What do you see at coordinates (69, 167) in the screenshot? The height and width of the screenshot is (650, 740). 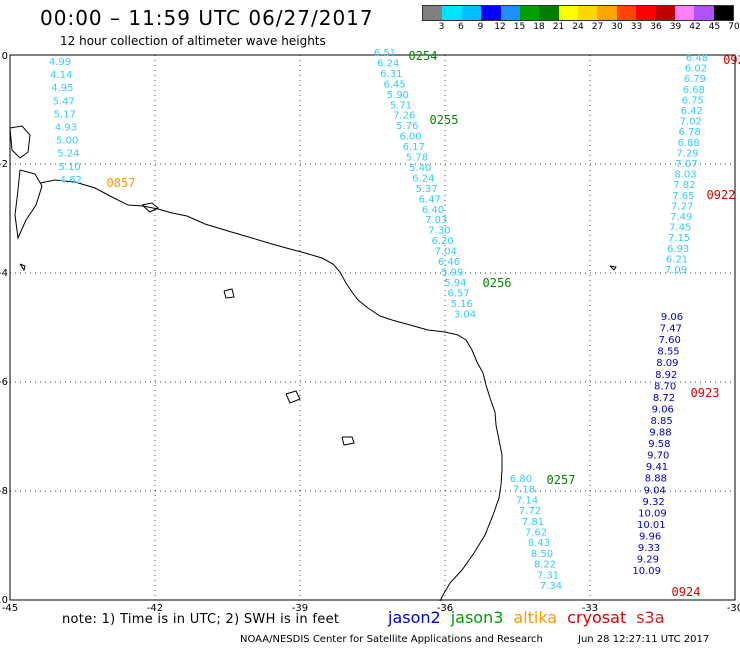 I see `wave-height-label: 5.10` at bounding box center [69, 167].